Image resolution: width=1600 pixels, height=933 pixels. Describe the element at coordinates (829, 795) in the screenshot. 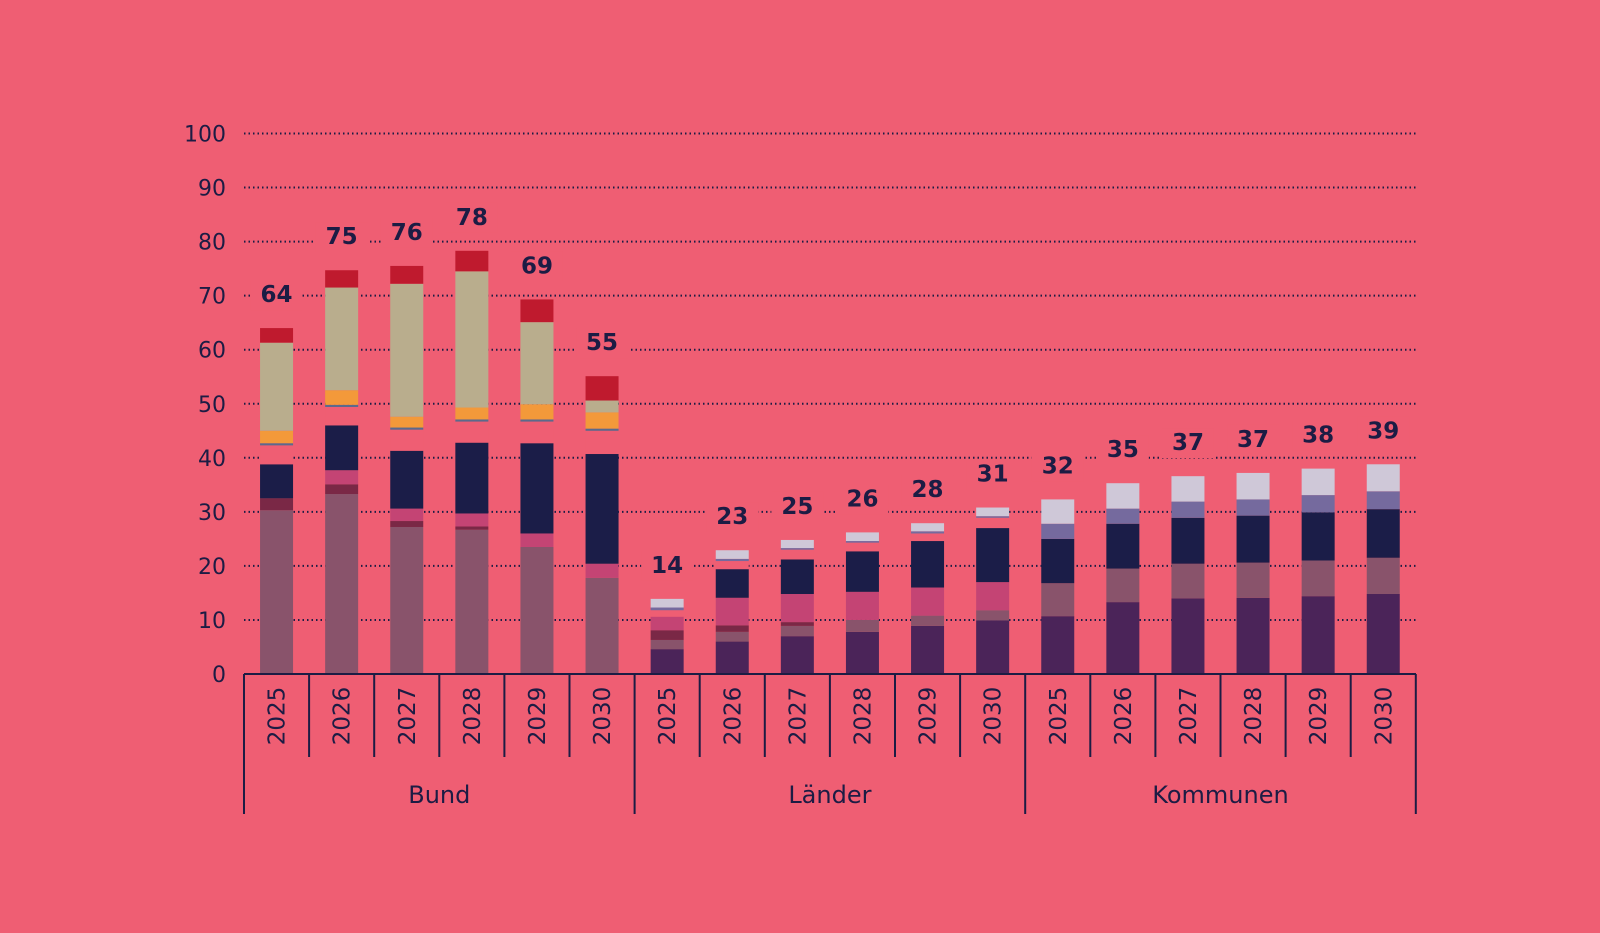

I see `group-label: Länder` at that location.